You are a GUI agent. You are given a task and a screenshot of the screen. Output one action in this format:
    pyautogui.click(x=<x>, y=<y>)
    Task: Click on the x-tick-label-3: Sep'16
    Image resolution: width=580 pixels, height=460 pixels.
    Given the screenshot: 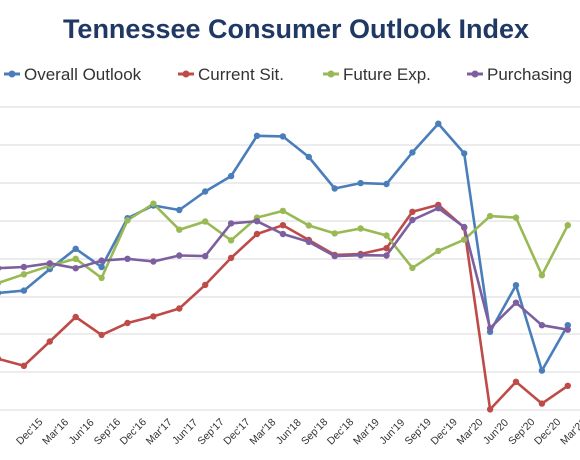 What is the action you would take?
    pyautogui.click(x=107, y=431)
    